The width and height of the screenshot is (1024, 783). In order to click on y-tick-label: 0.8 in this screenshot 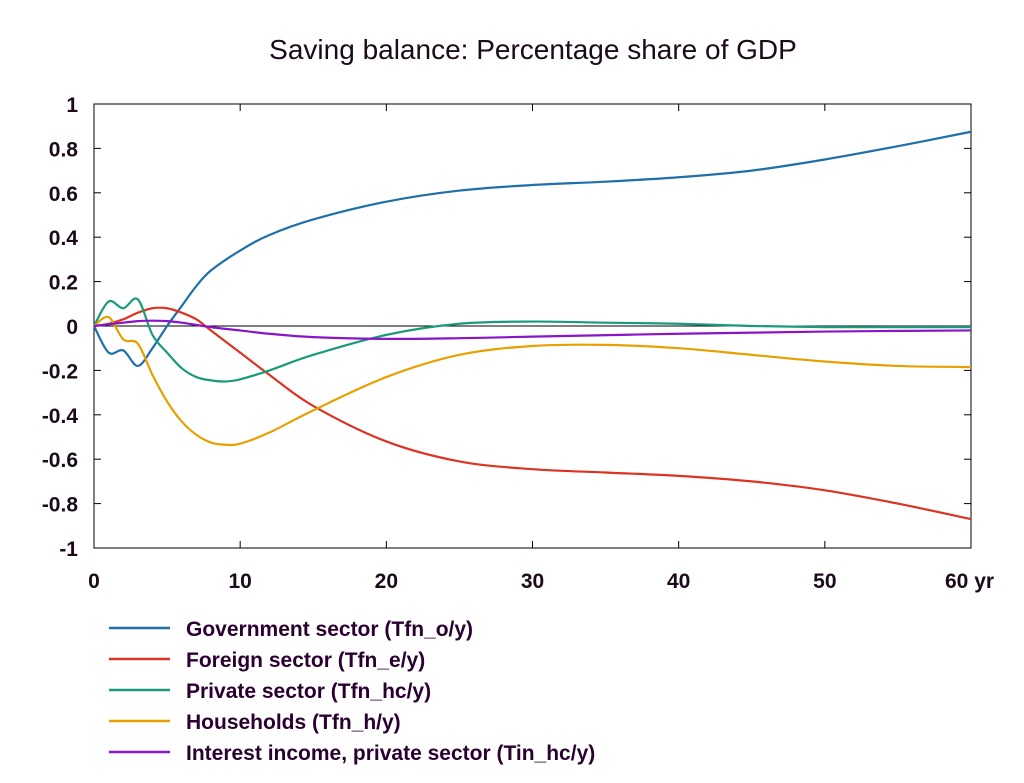, I will do `click(64, 149)`.